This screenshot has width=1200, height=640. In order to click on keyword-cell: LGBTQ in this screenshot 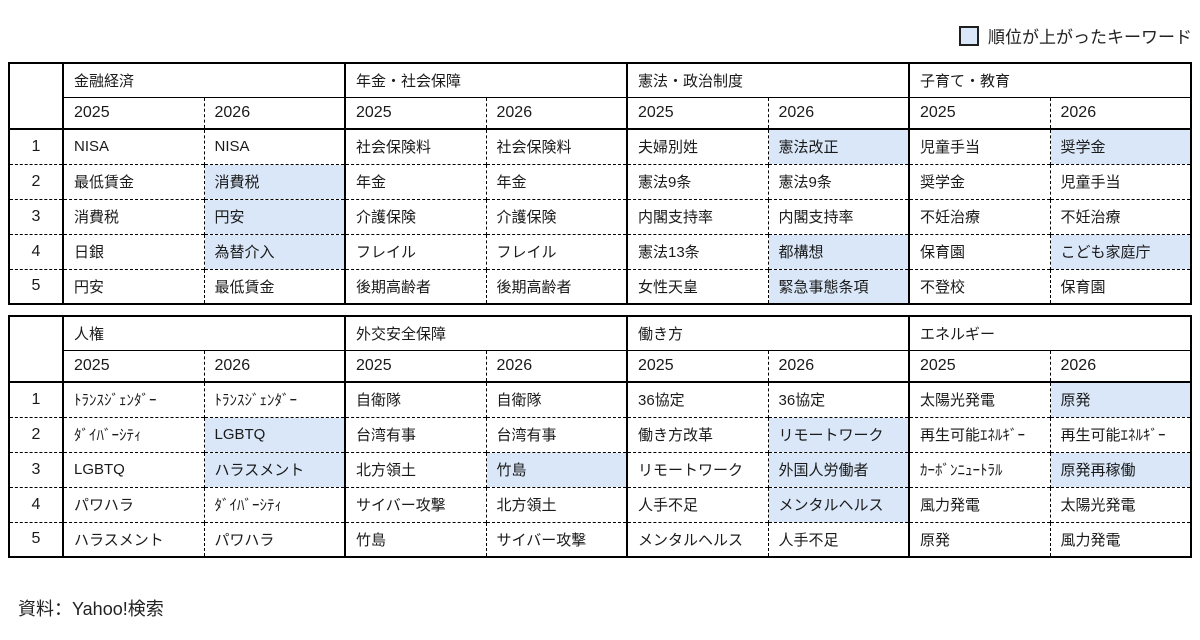, I will do `click(133, 469)`.